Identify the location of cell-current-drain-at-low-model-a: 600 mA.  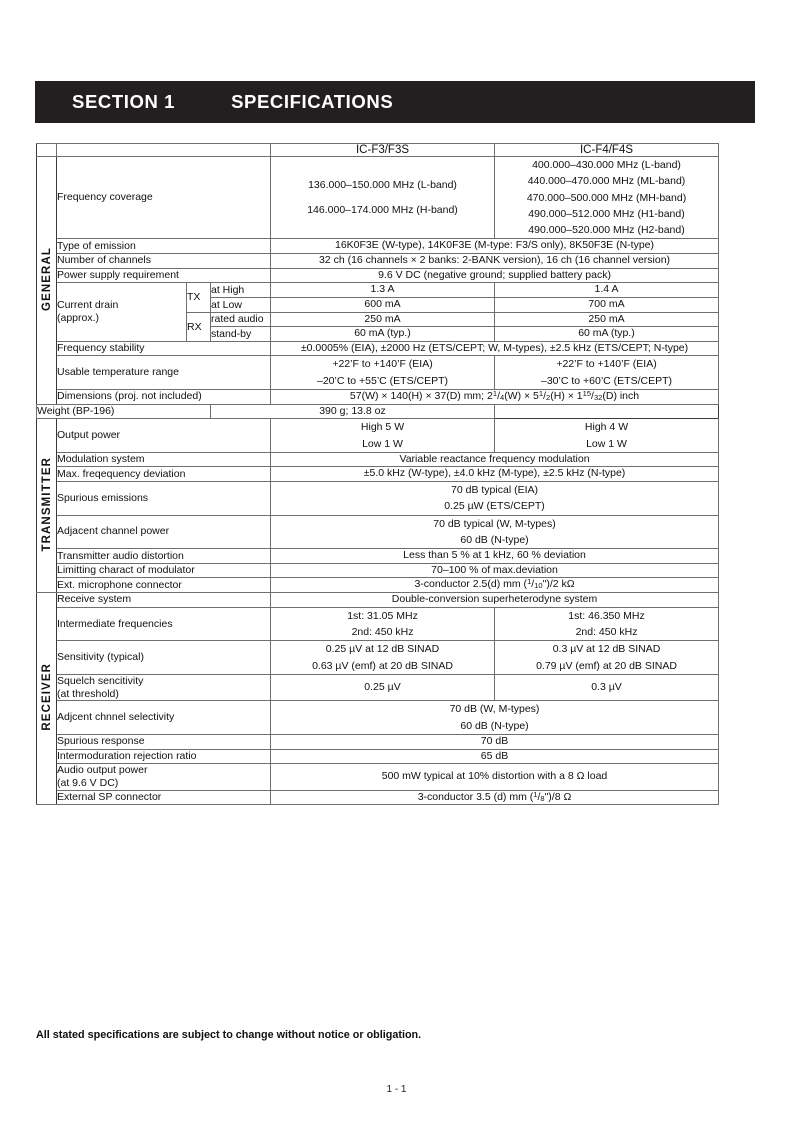
(383, 304).